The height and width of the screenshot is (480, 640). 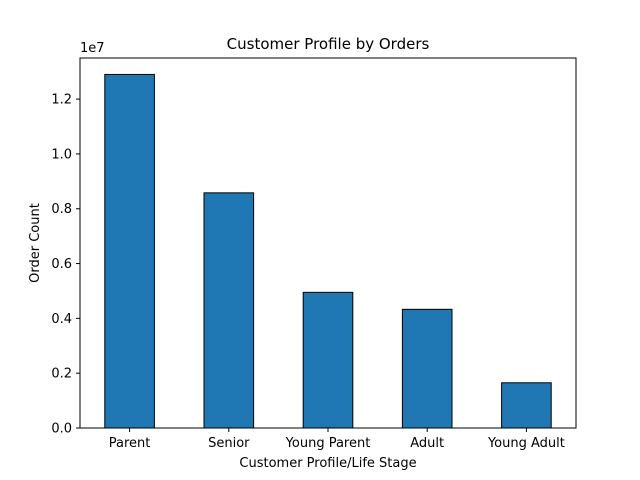 I want to click on x-tick-label: Adult, so click(x=427, y=443).